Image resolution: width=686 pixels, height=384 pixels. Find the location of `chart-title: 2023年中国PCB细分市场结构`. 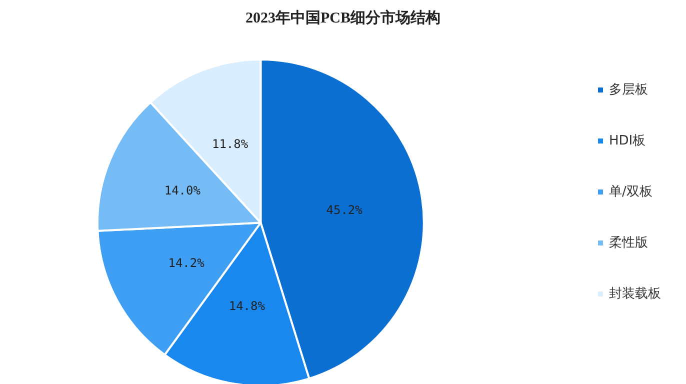

chart-title: 2023年中国PCB细分市场结构 is located at coordinates (343, 17).